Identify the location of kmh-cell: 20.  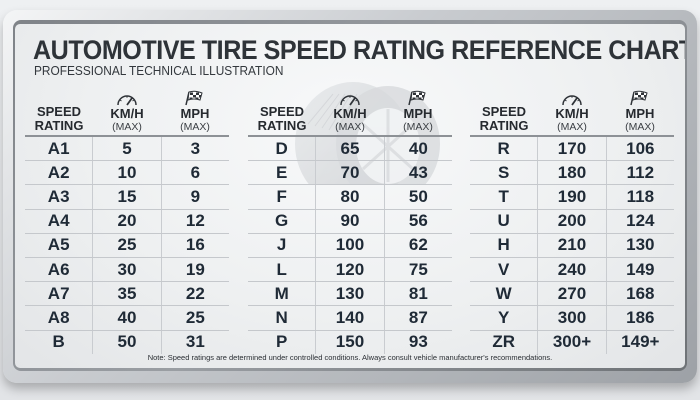
(127, 221).